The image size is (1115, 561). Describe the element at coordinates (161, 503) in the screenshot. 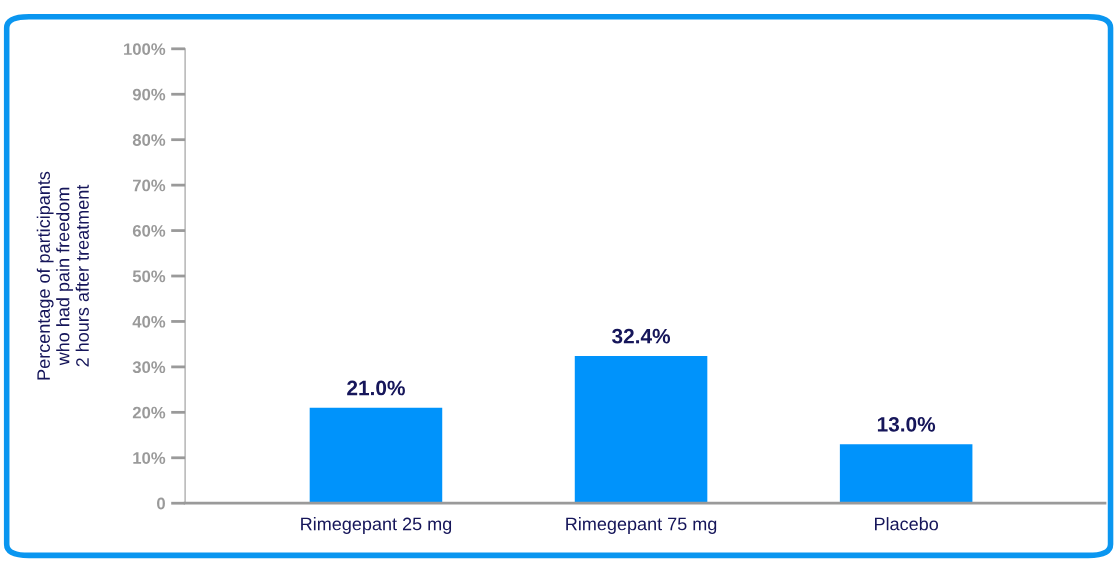

I see `y-tick-label: 0` at that location.